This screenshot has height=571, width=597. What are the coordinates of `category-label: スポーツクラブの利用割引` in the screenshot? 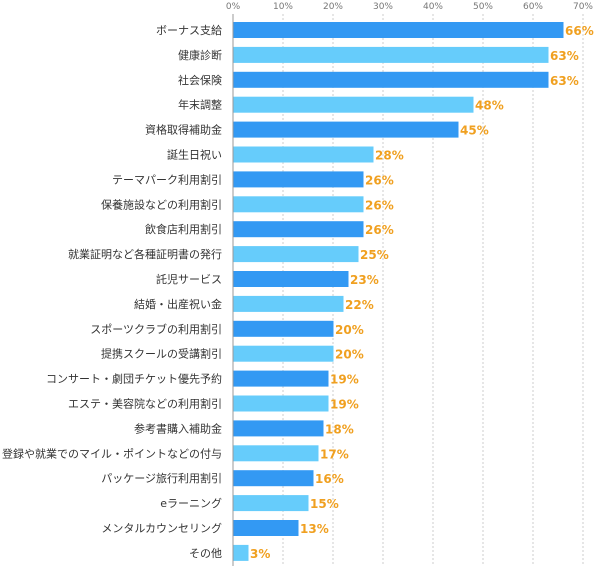 It's located at (156, 329).